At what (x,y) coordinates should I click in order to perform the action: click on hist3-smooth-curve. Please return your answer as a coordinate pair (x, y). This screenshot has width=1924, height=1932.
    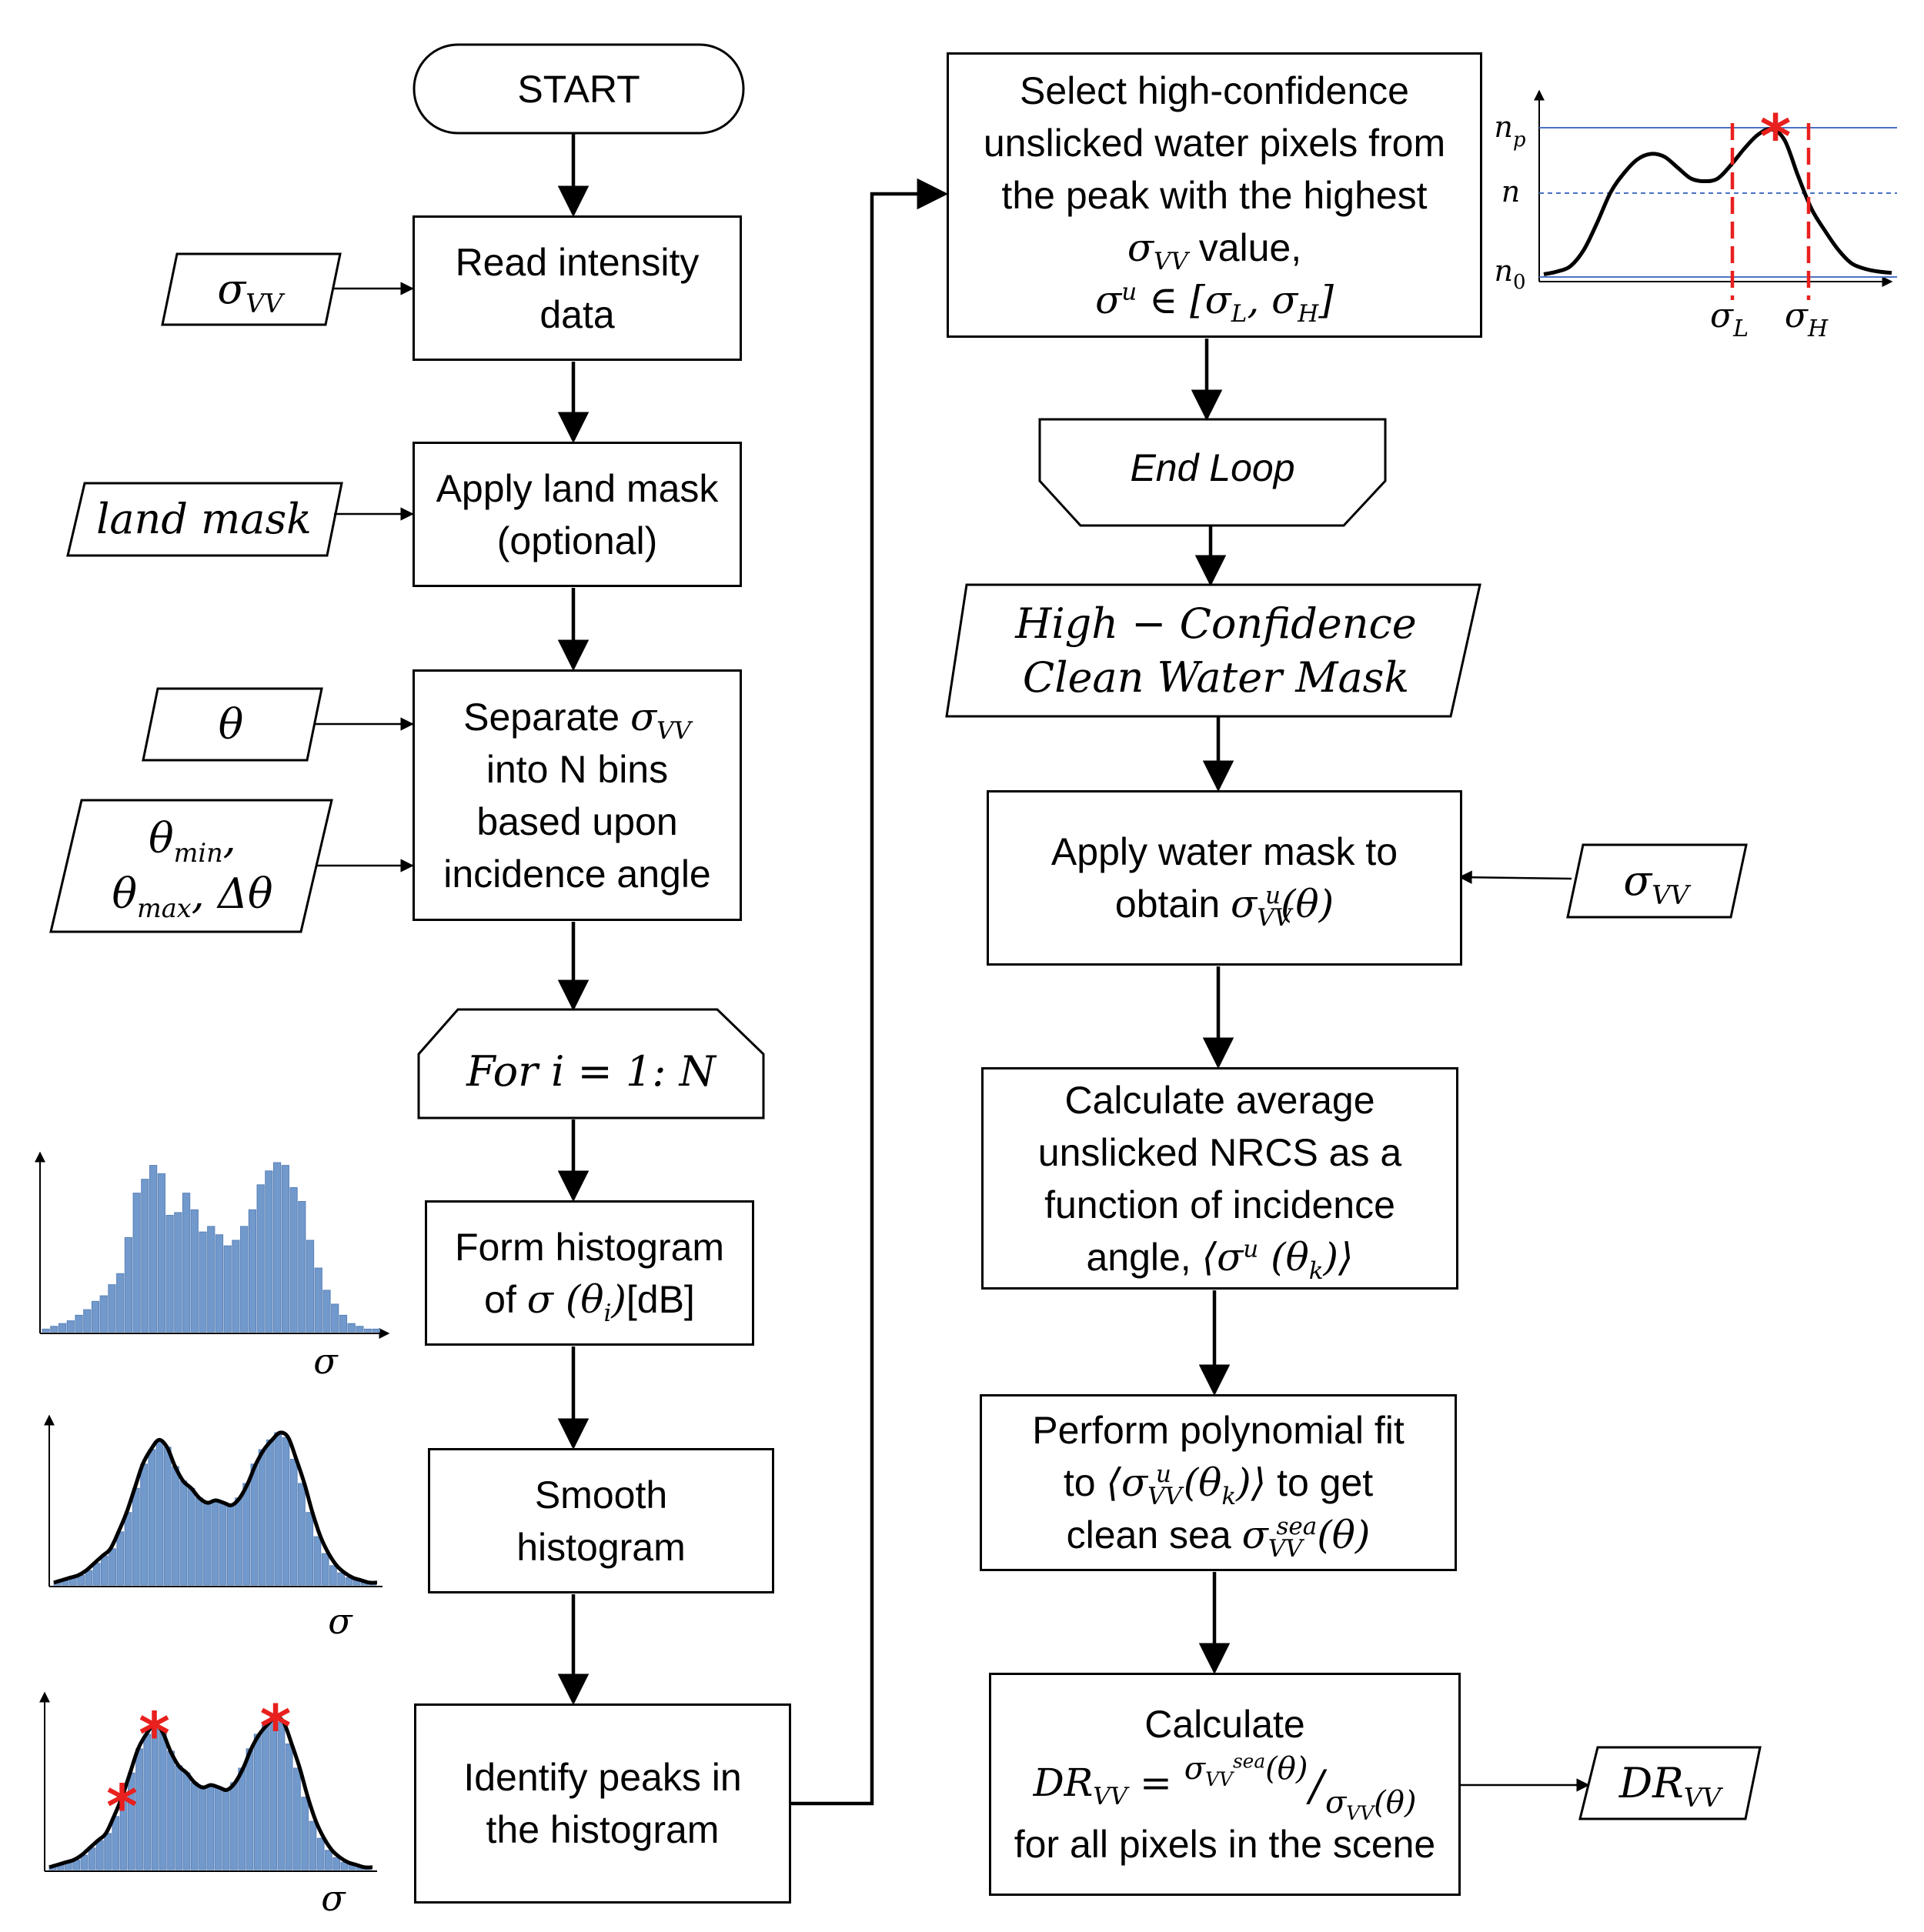
    Looking at the image, I should click on (210, 1793).